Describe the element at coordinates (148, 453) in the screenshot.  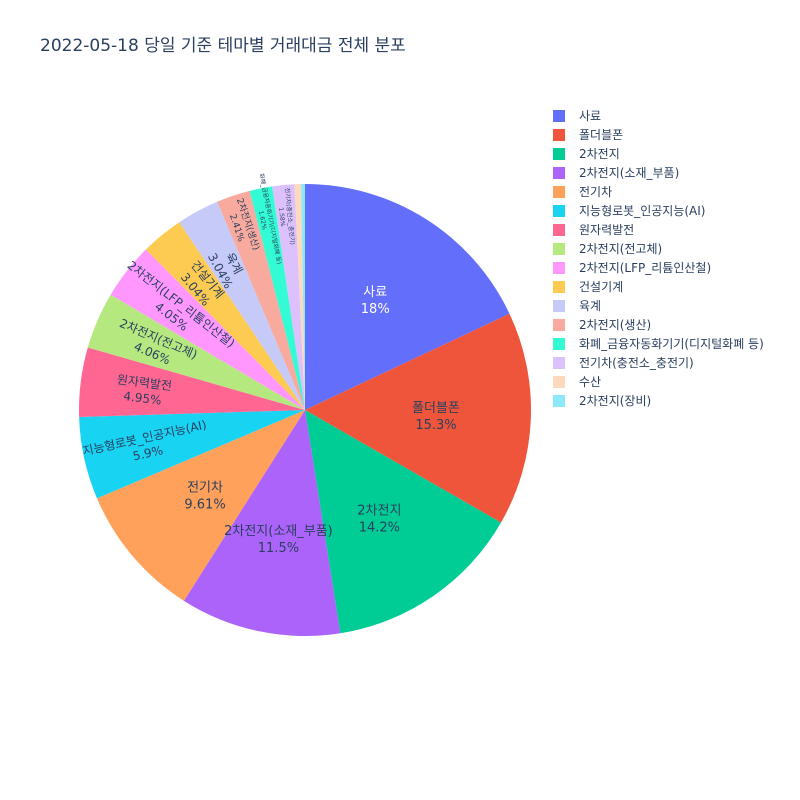
I see `slice-percent-label: 5.9%` at that location.